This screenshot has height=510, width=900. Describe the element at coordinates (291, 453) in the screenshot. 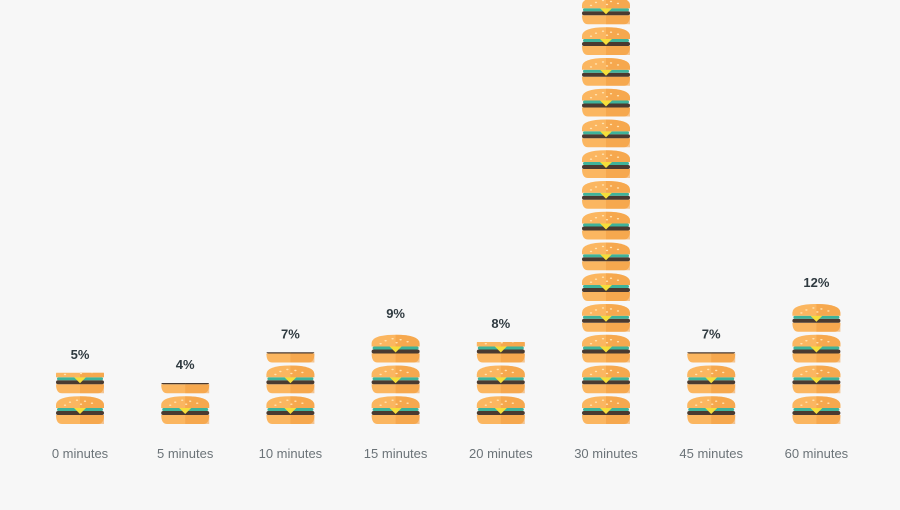

I see `category-label: 10 minutes` at that location.